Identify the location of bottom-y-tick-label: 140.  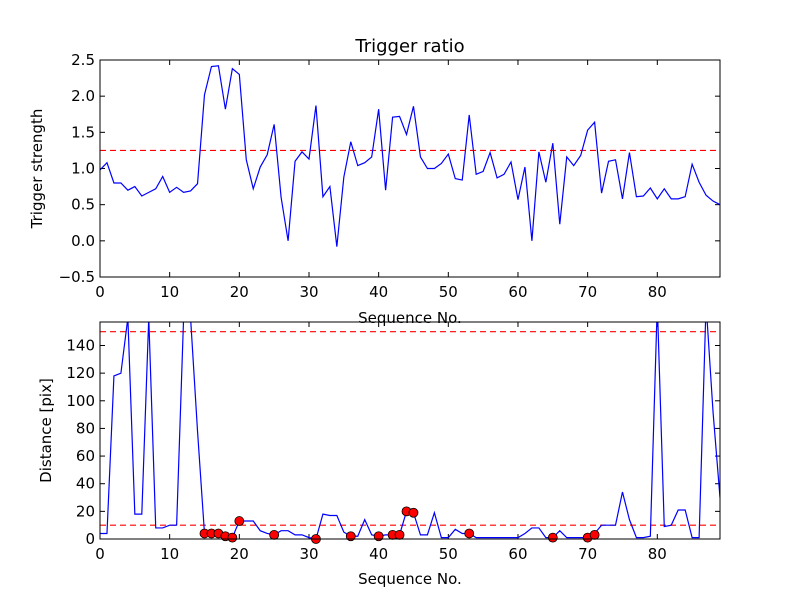
(80, 345).